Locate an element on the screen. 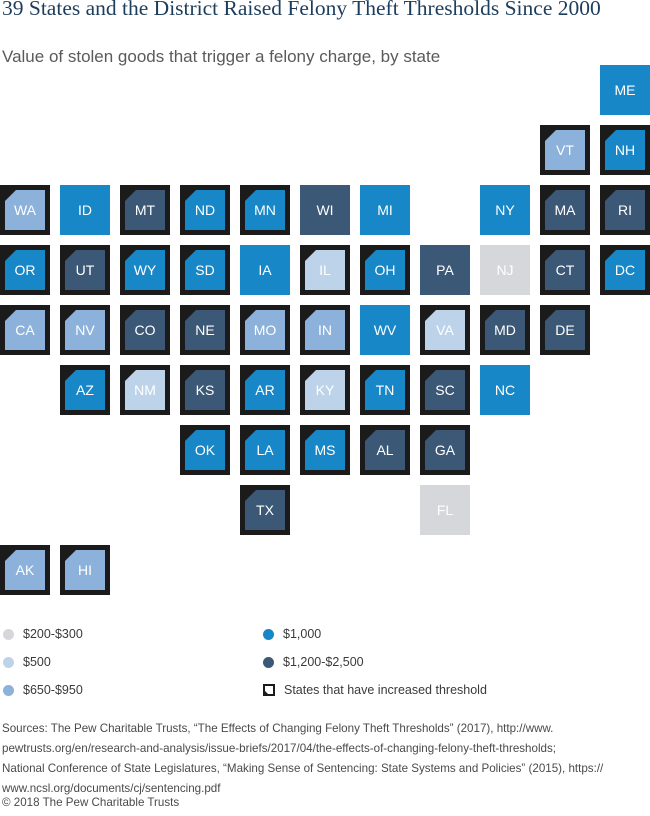  state-tile-in: IN is located at coordinates (325, 330).